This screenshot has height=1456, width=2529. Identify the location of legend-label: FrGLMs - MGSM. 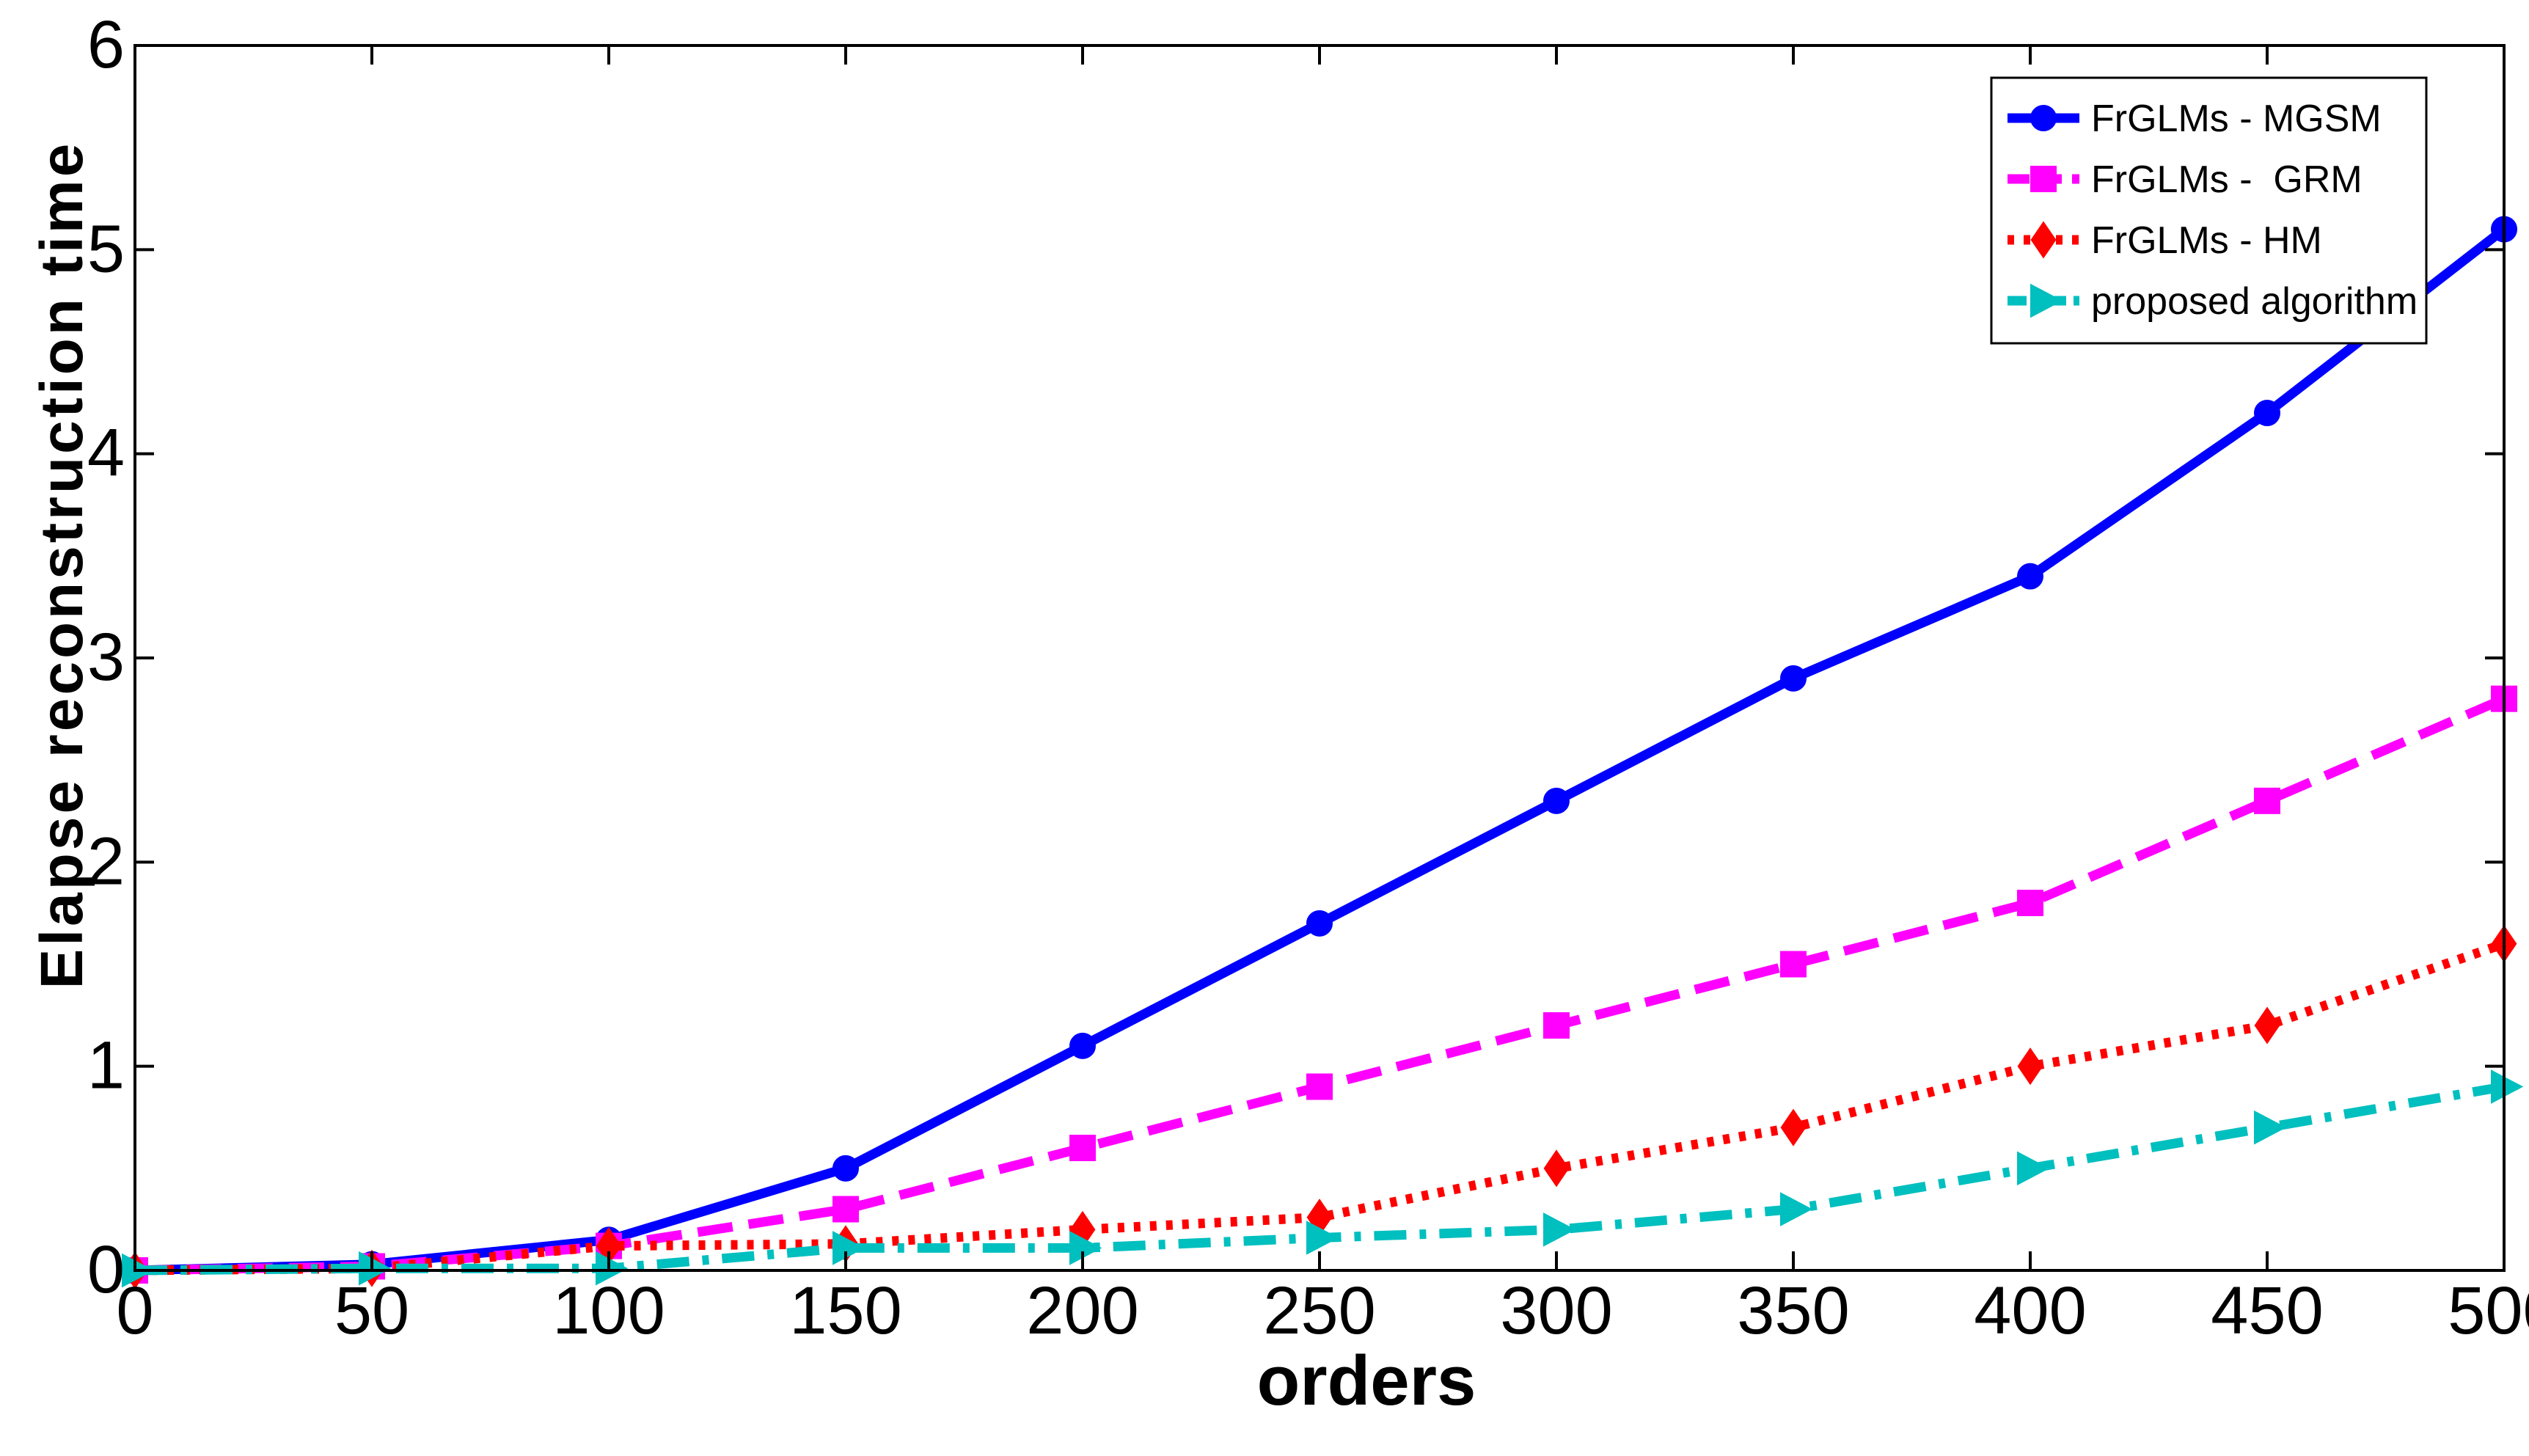
(2236, 119).